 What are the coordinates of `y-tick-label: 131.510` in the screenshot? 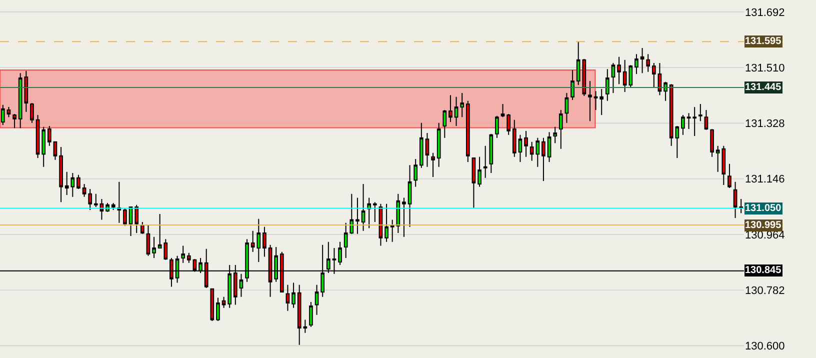 It's located at (765, 68).